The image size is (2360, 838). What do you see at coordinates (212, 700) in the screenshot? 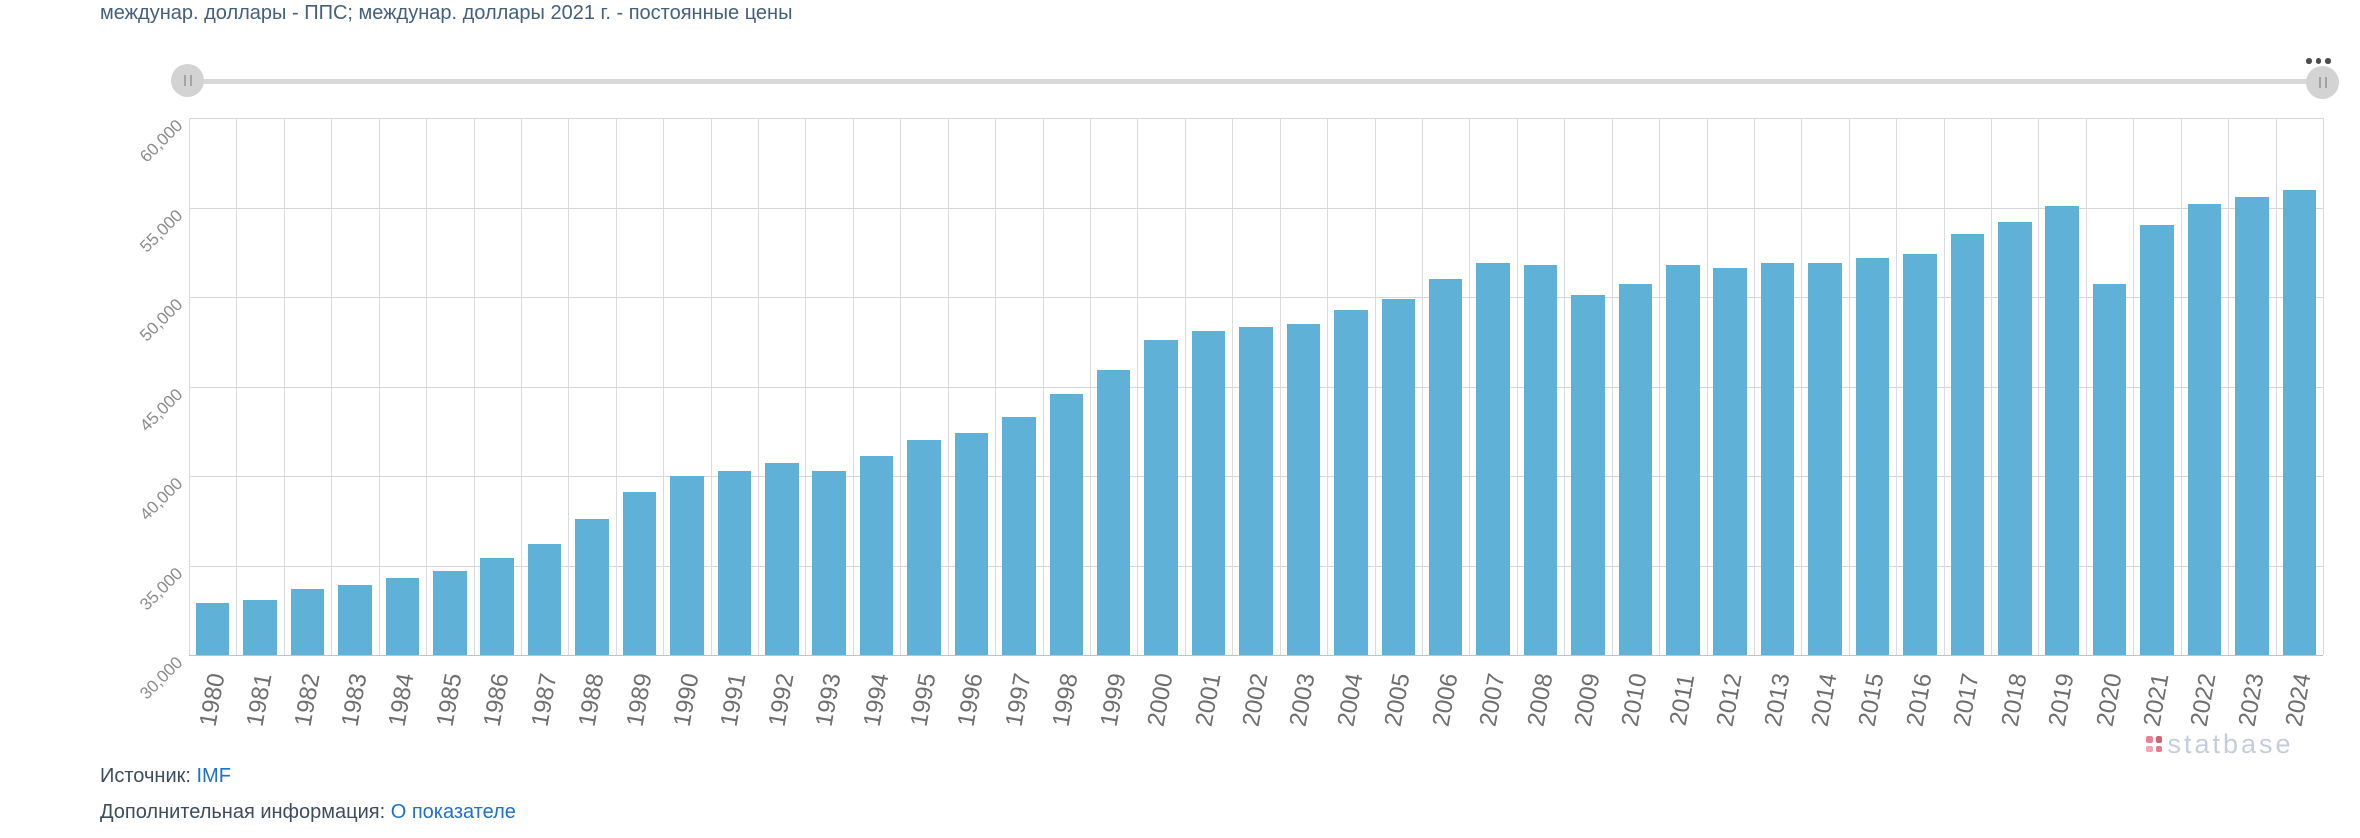
I see `x-tick-label: 1980` at bounding box center [212, 700].